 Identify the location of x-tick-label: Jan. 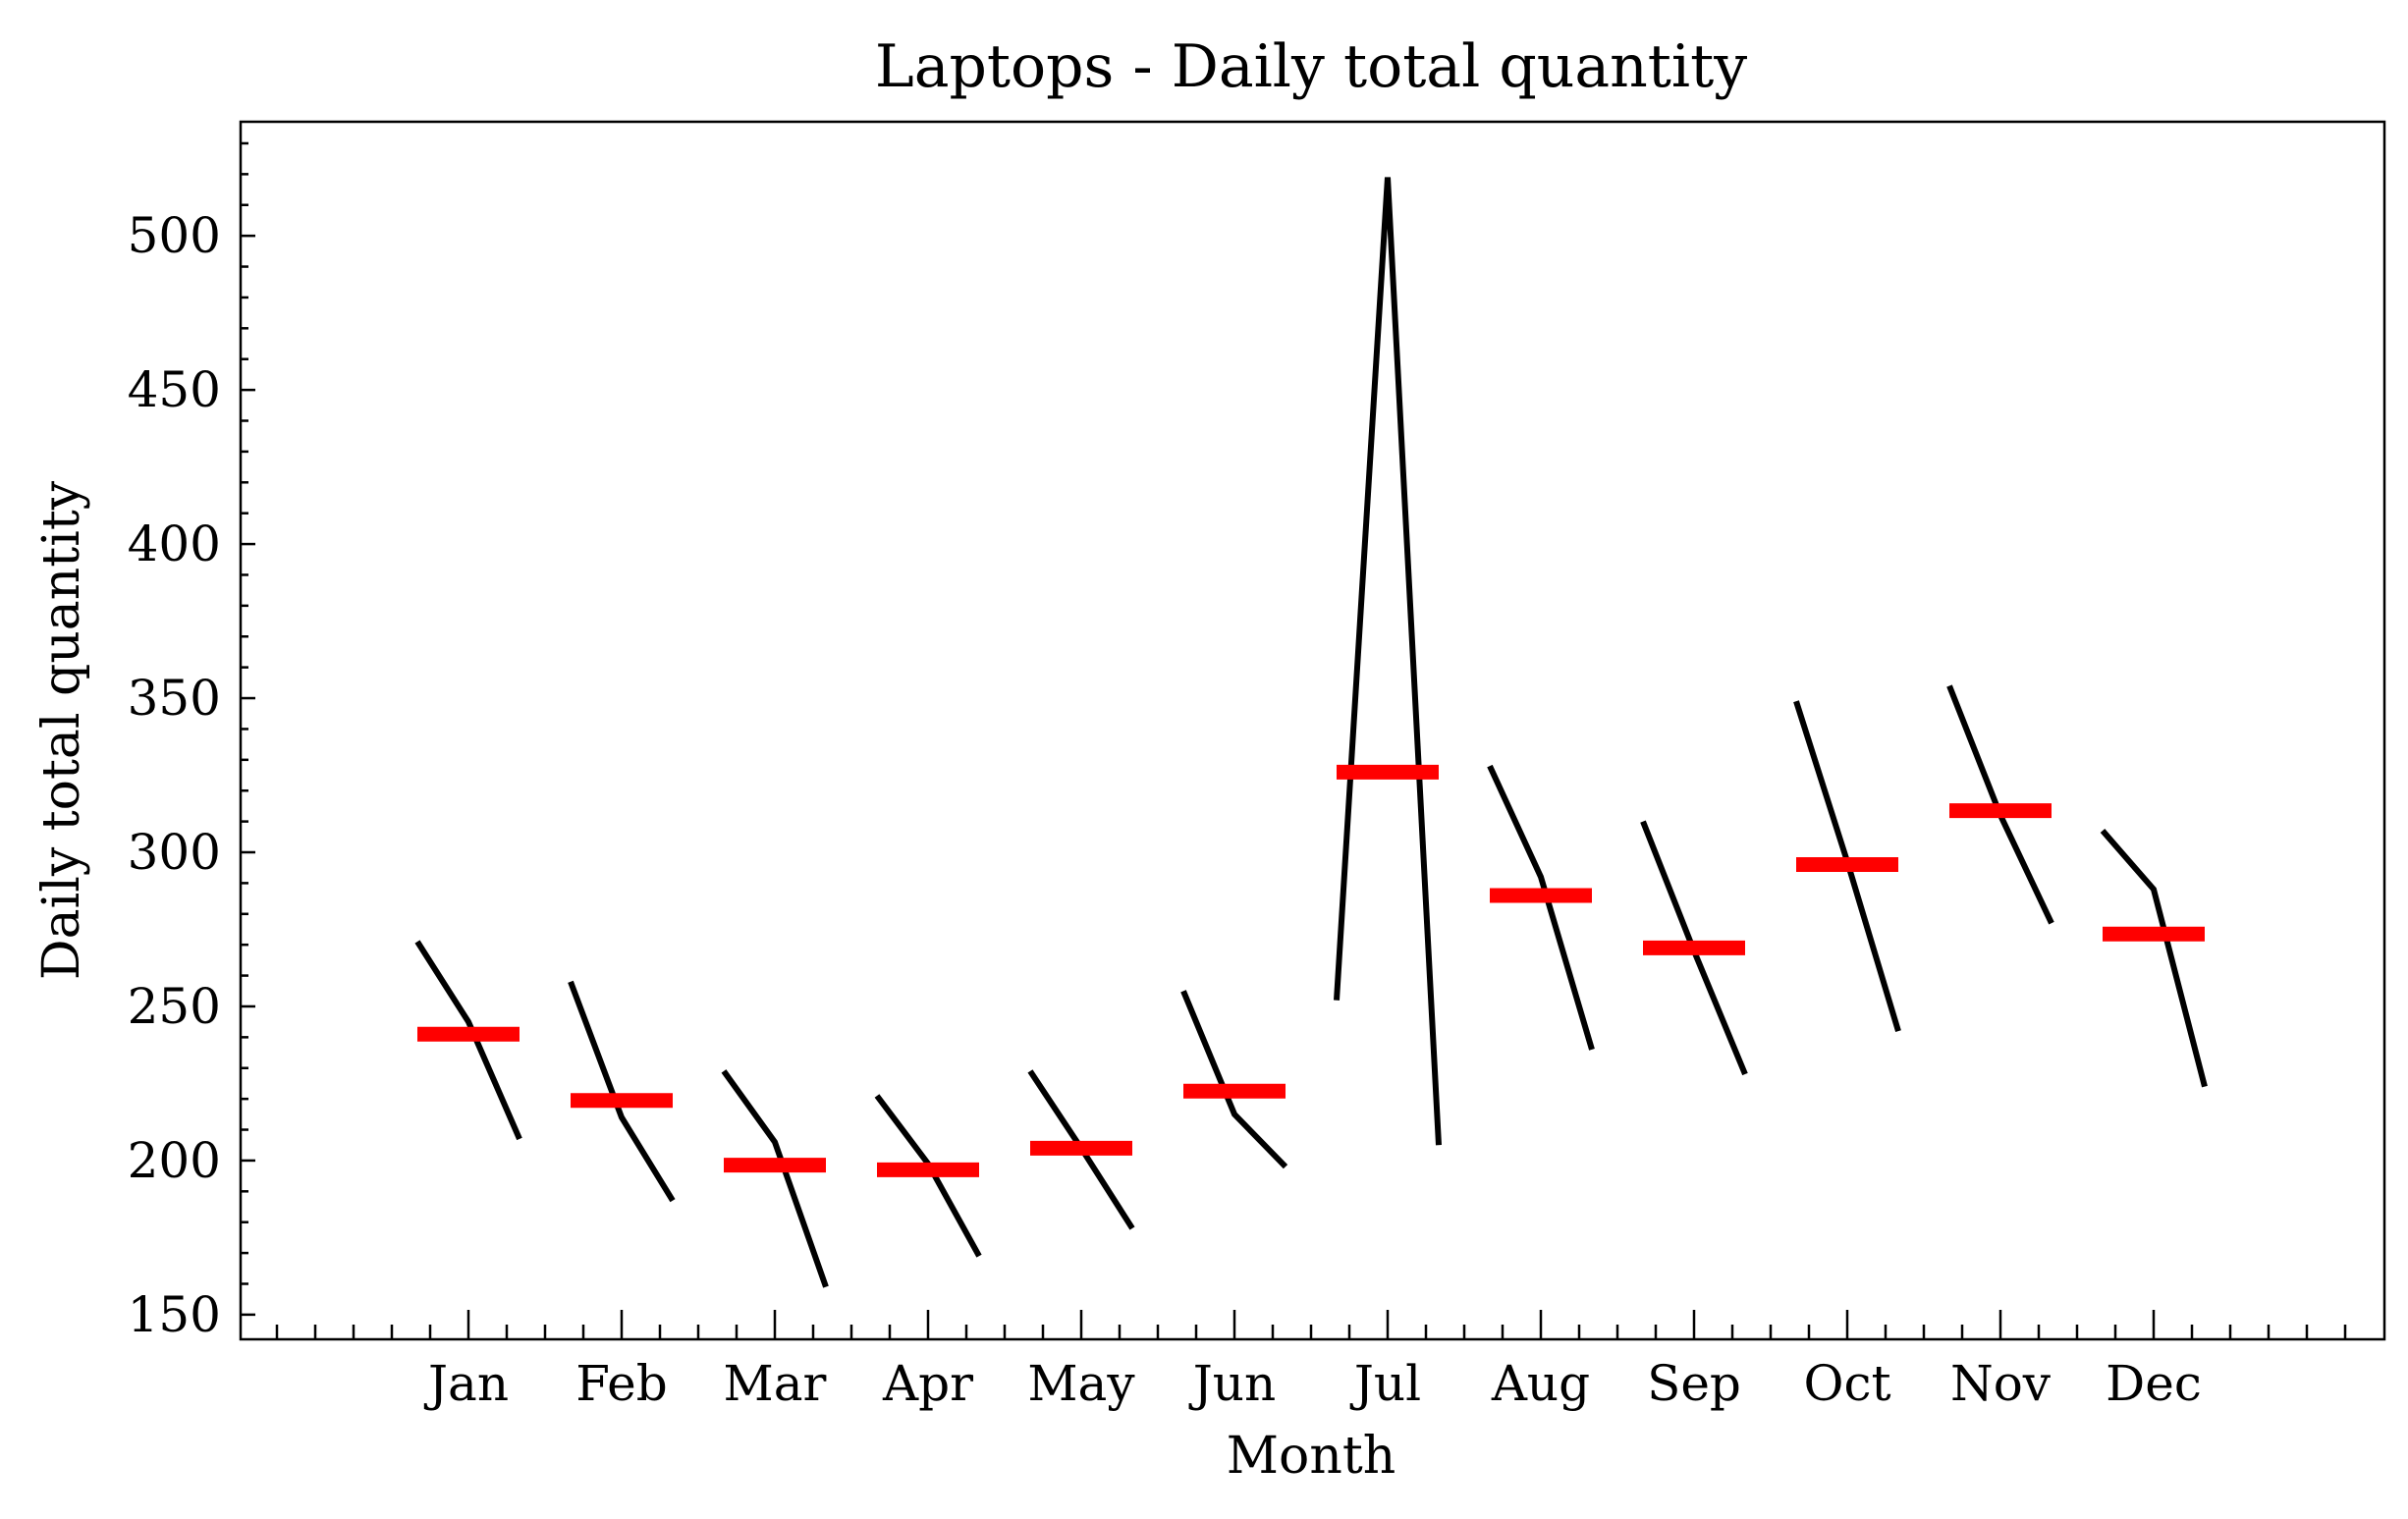
(466, 1383).